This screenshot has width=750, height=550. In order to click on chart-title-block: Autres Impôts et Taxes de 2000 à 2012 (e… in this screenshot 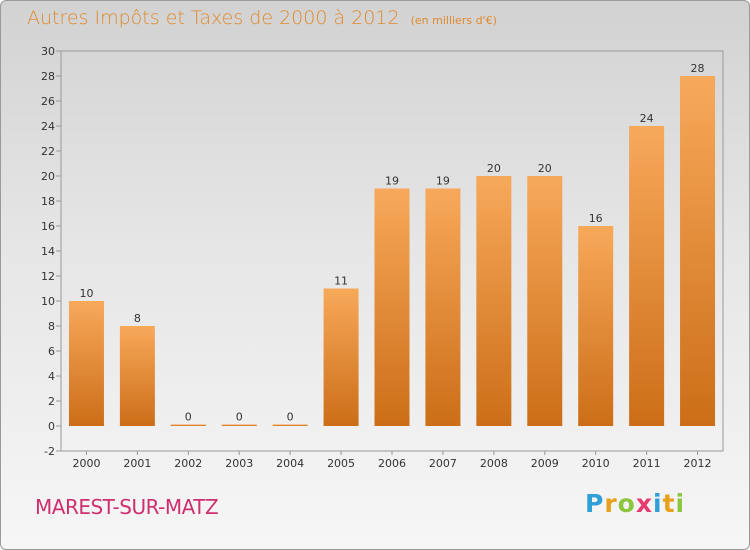, I will do `click(262, 18)`.